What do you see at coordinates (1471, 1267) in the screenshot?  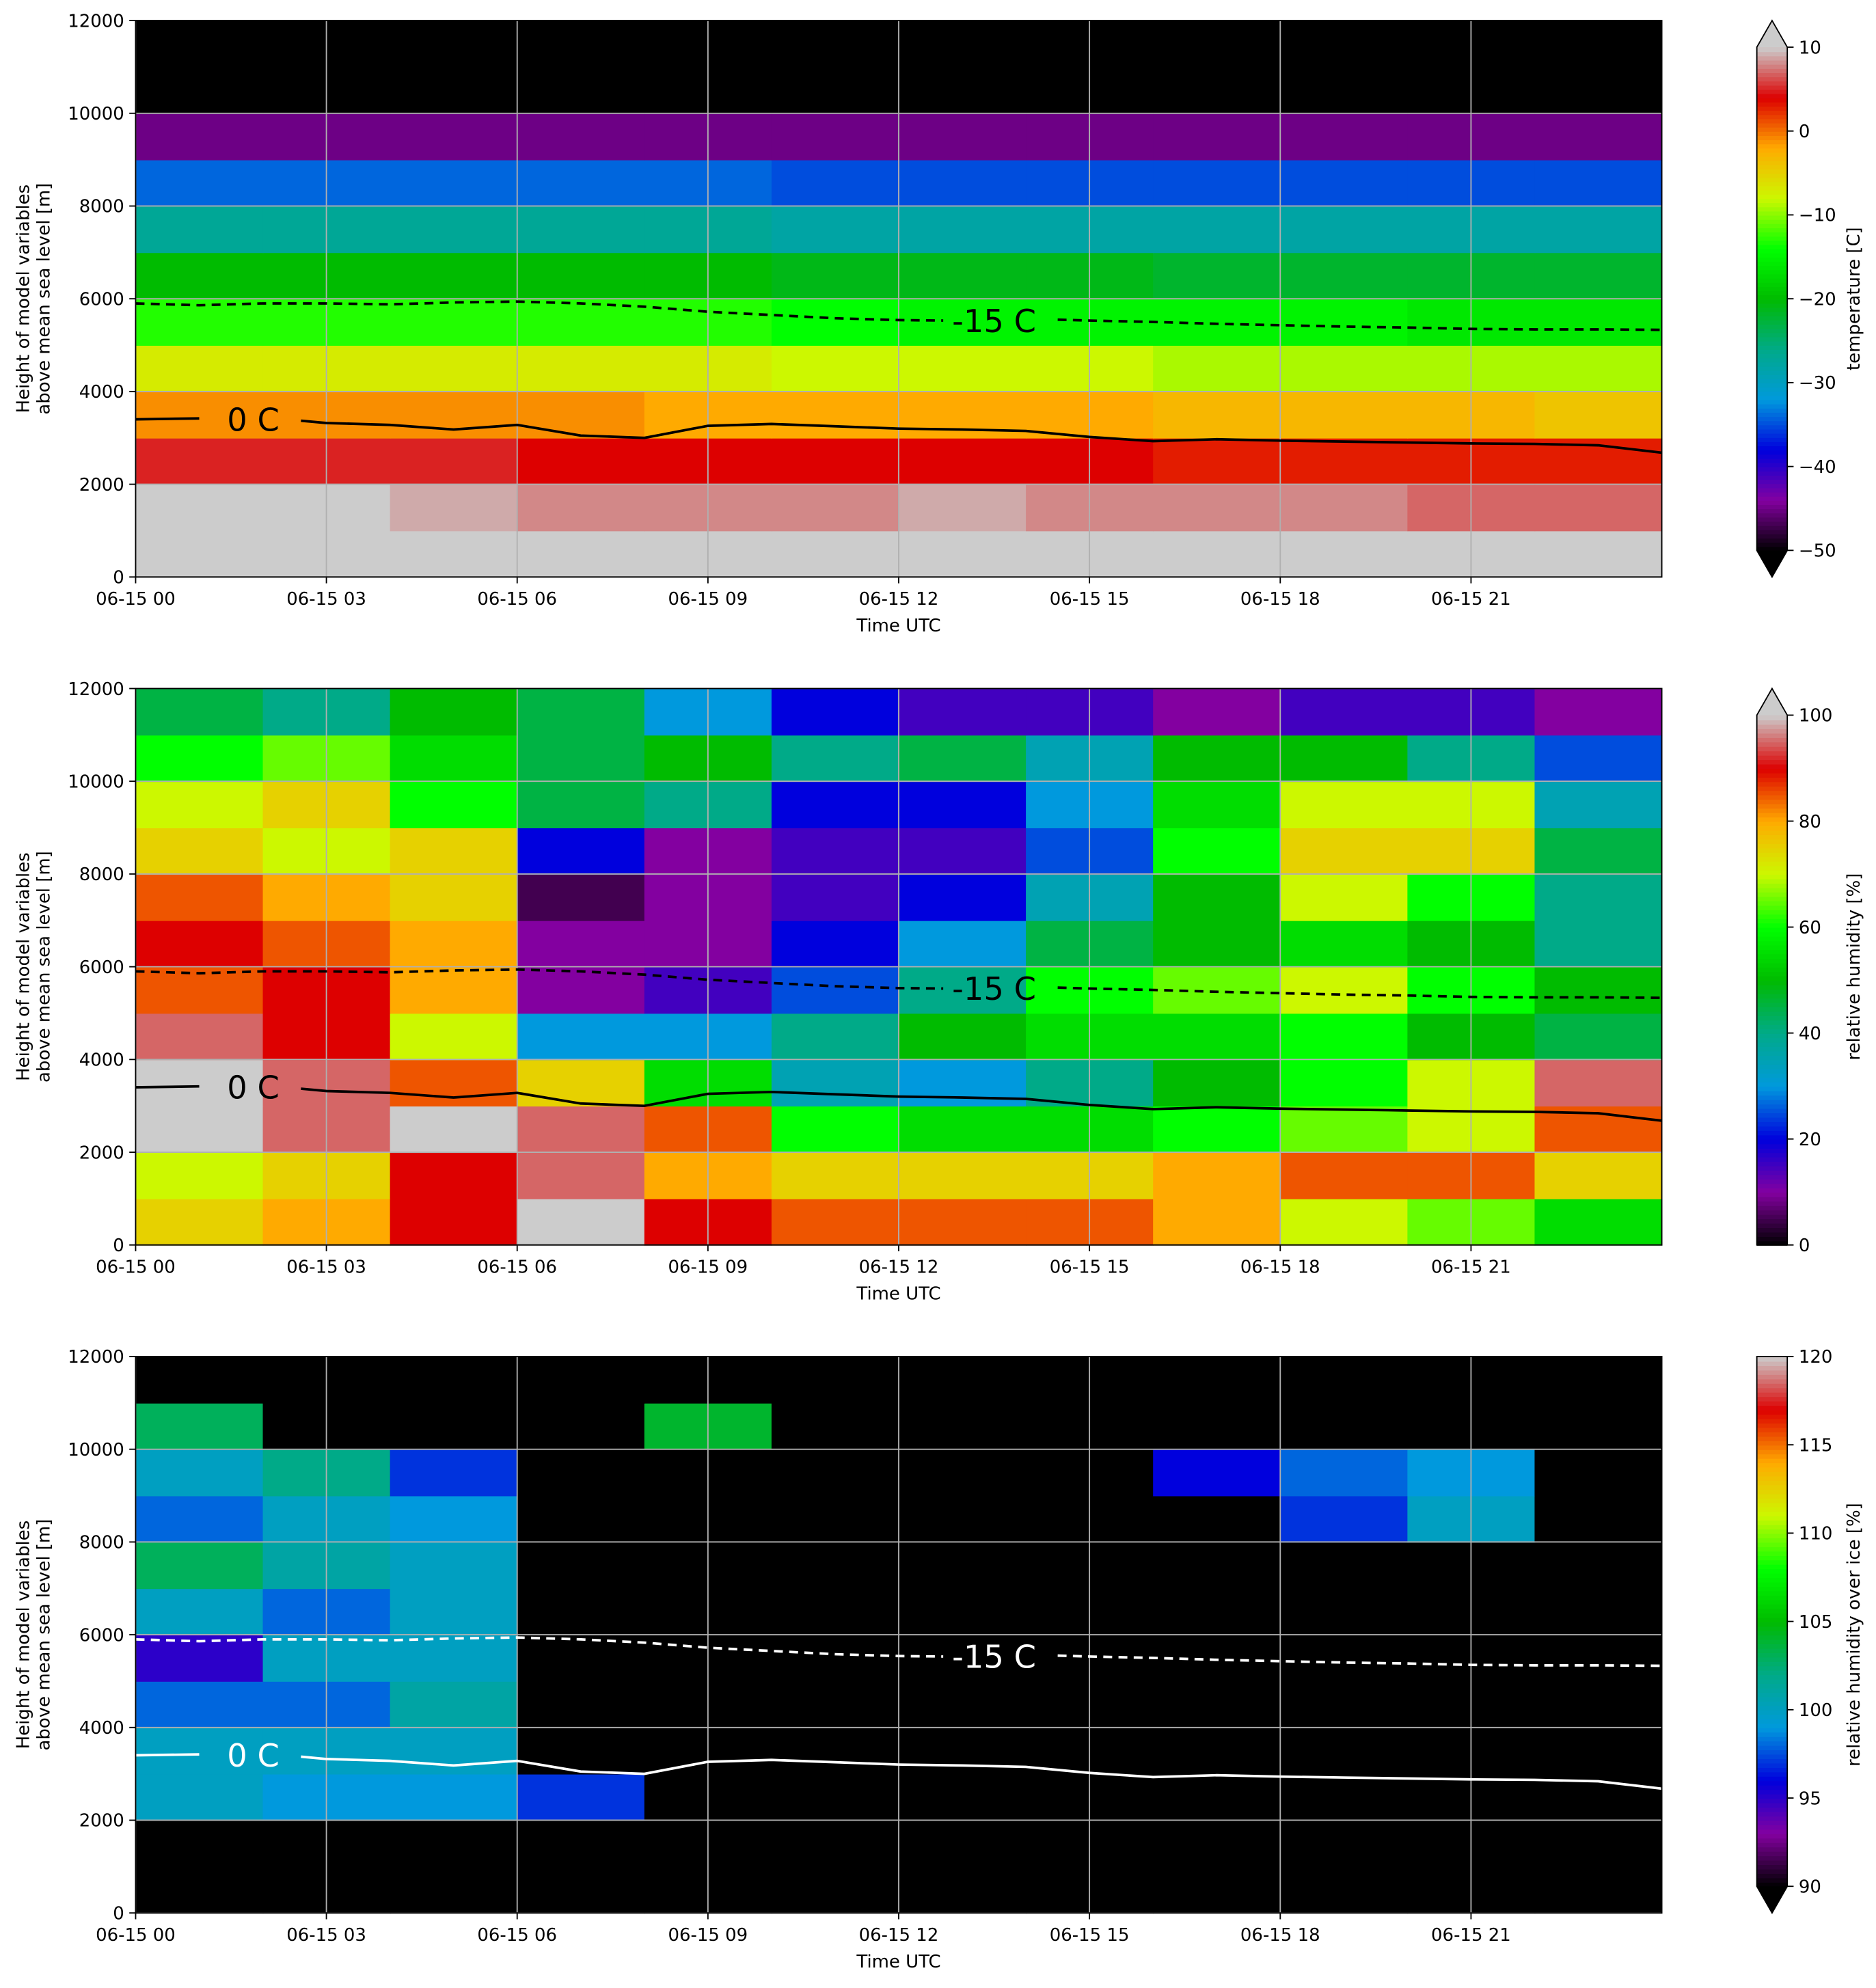 I see `x-tick-label: 06-15 21` at bounding box center [1471, 1267].